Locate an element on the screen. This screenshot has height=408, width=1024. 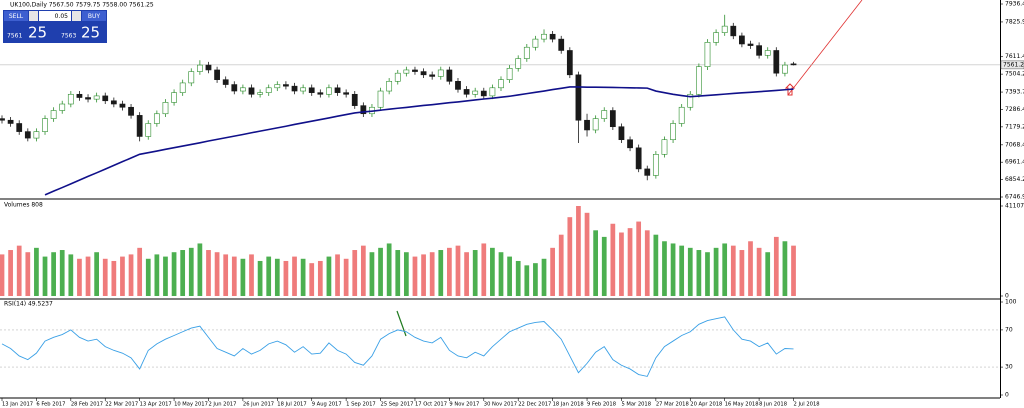
buy-label: BUY is located at coordinates (94, 16).